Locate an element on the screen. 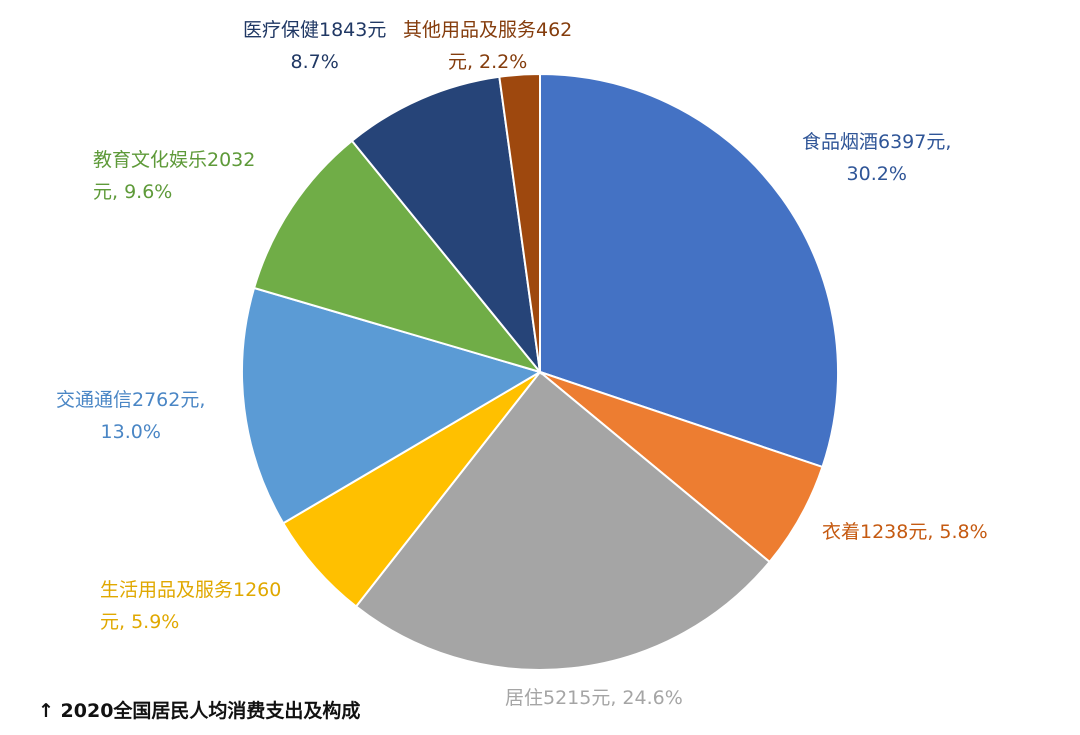 Image resolution: width=1080 pixels, height=735 pixels. label-clothing-line1: 衣着1238元, 5.8% is located at coordinates (905, 532).